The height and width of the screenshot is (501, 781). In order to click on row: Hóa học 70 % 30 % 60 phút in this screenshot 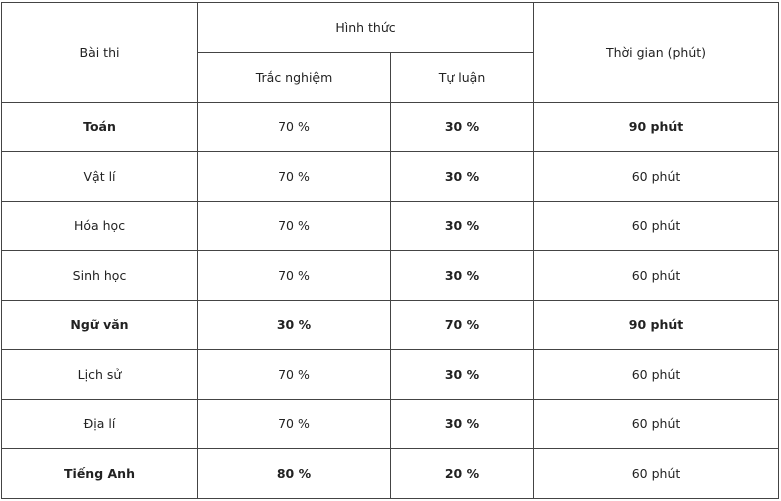, I will do `click(390, 225)`.